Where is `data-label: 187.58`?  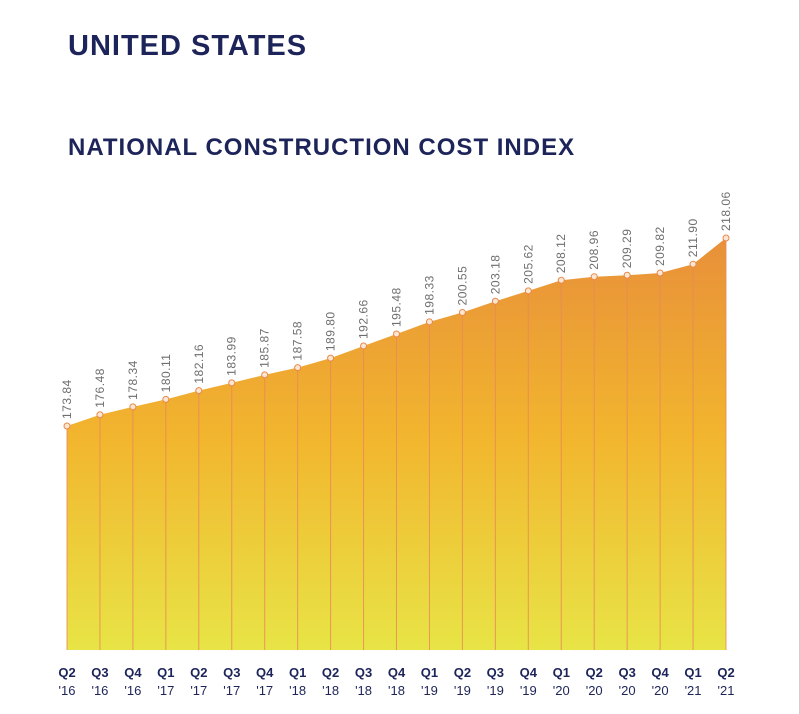
data-label: 187.58 is located at coordinates (298, 341).